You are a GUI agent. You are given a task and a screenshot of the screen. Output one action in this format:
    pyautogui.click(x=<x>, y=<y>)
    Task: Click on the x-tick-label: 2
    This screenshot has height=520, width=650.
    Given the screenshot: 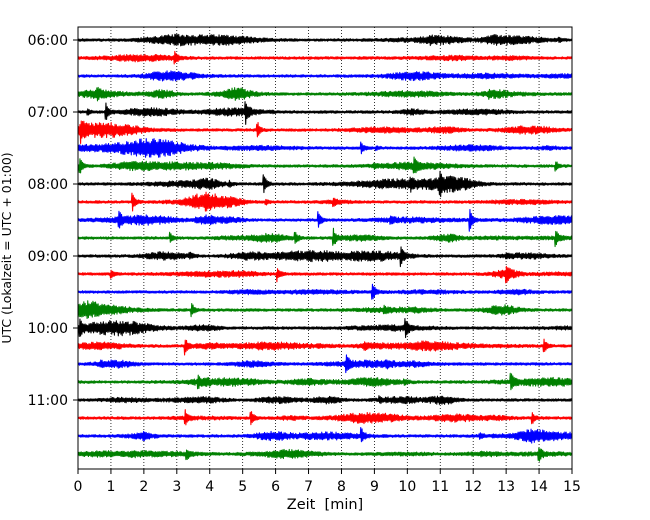 What is the action you would take?
    pyautogui.click(x=143, y=487)
    